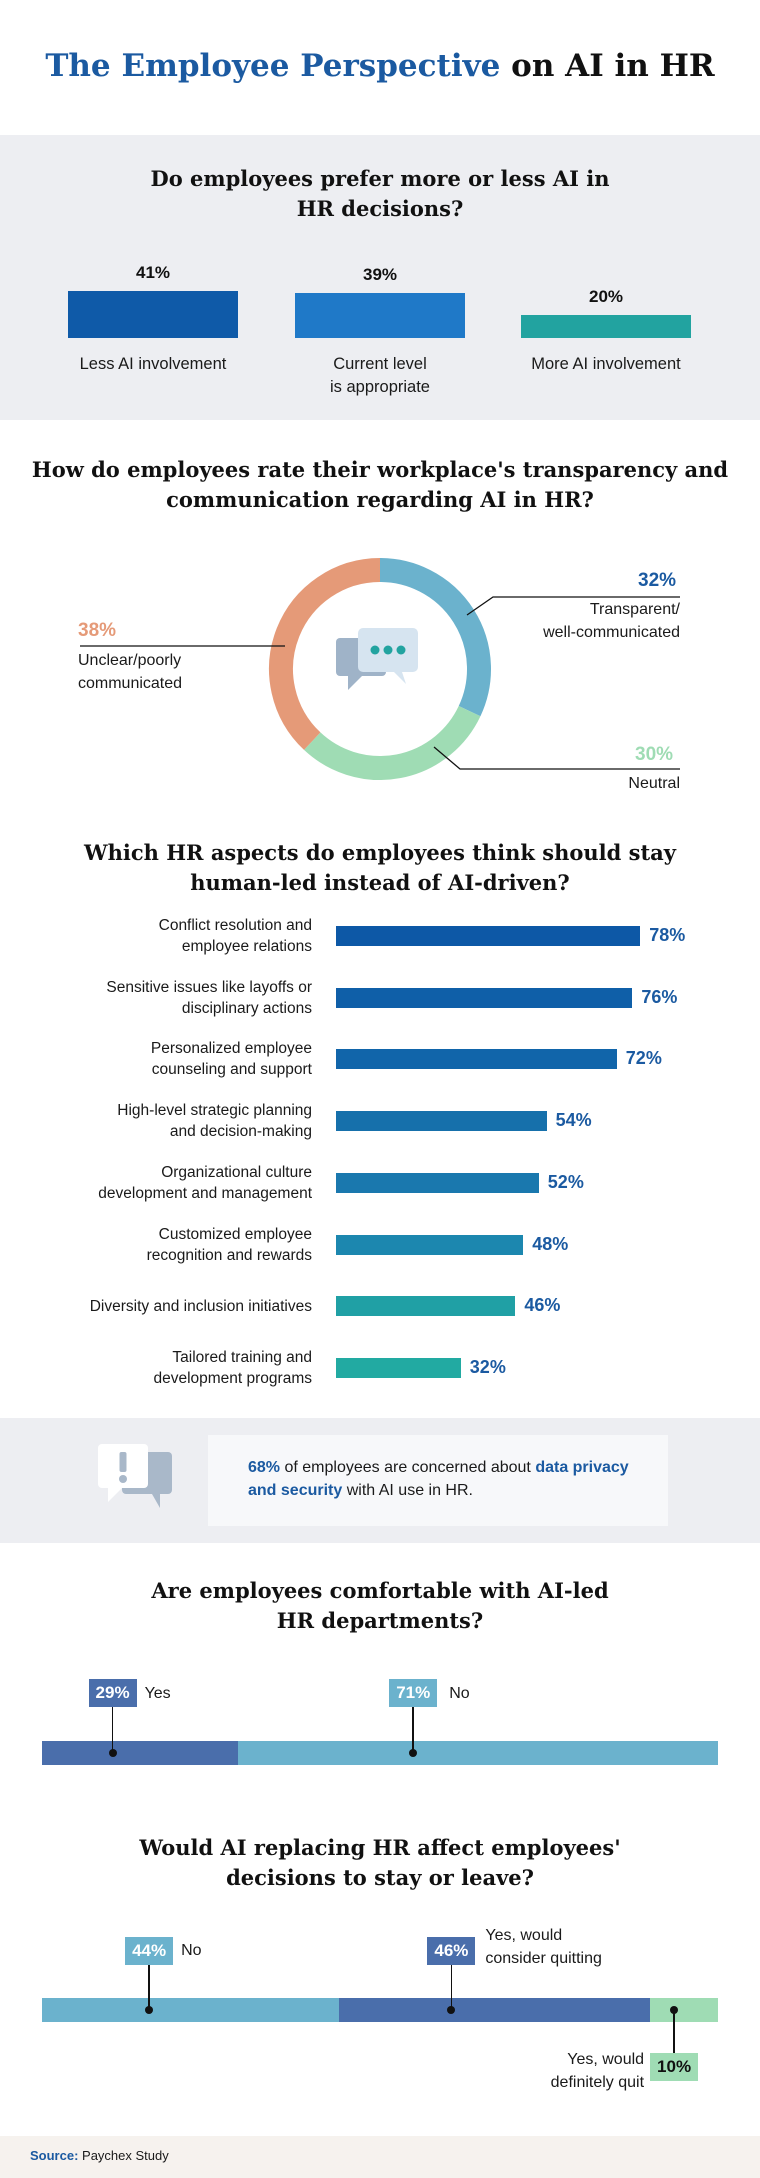  Describe the element at coordinates (543, 1958) in the screenshot. I see `label-line: consider quitting` at that location.